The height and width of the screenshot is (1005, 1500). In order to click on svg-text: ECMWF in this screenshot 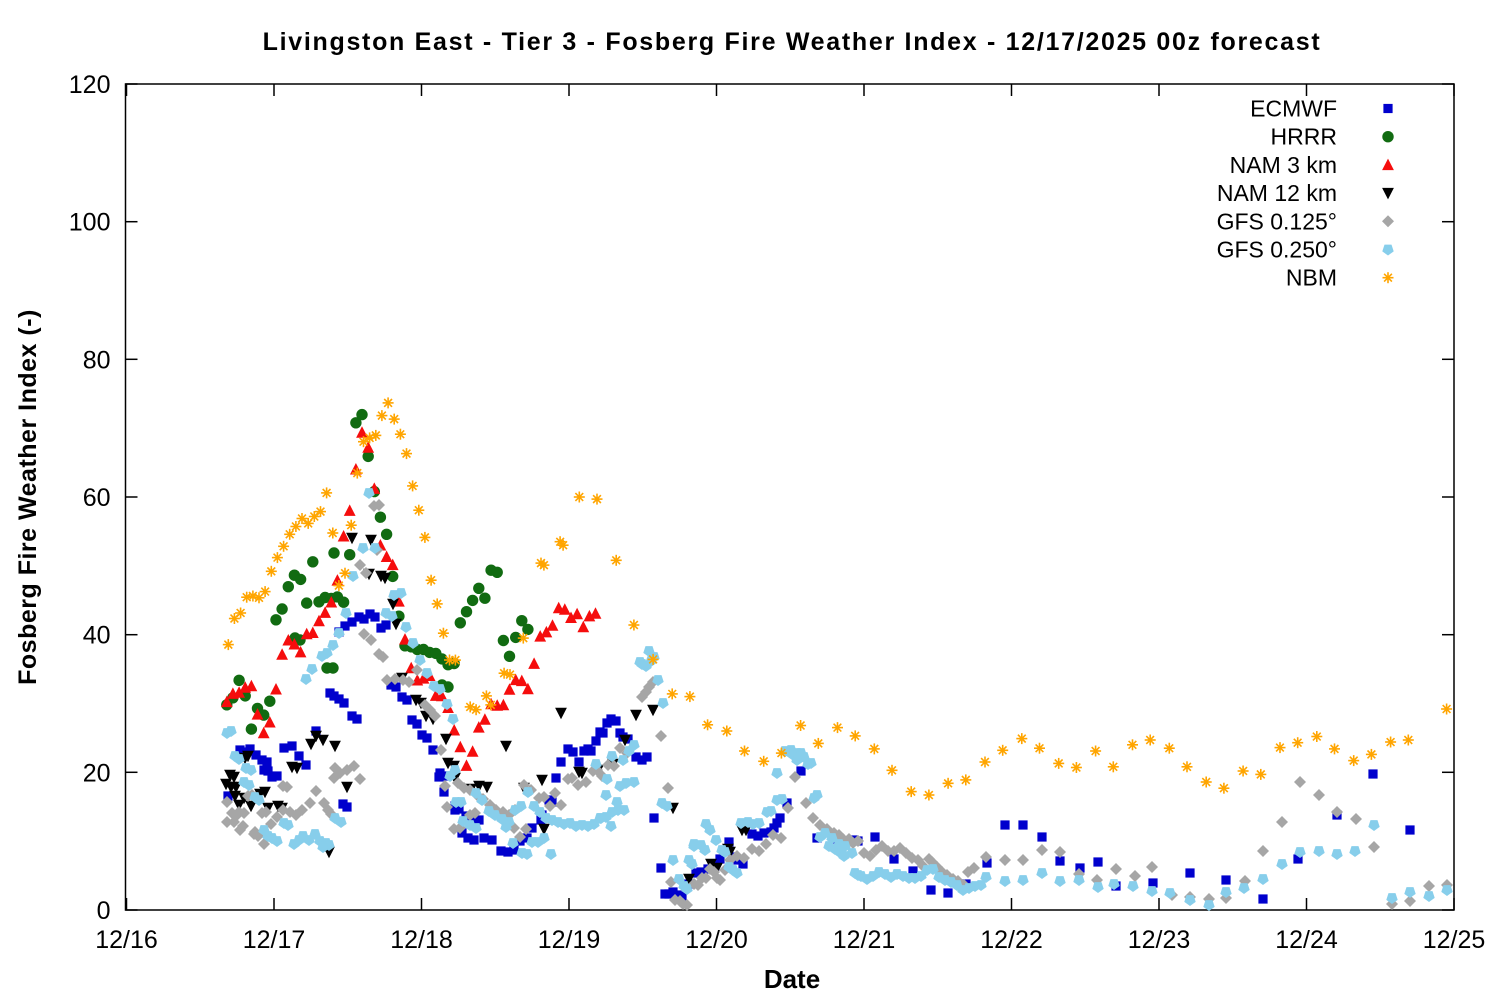, I will do `click(1293, 109)`.